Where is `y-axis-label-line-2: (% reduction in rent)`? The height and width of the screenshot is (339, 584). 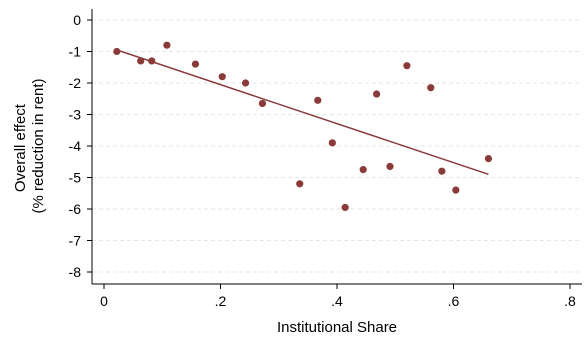 y-axis-label-line-2: (% reduction in rent) is located at coordinates (38, 145).